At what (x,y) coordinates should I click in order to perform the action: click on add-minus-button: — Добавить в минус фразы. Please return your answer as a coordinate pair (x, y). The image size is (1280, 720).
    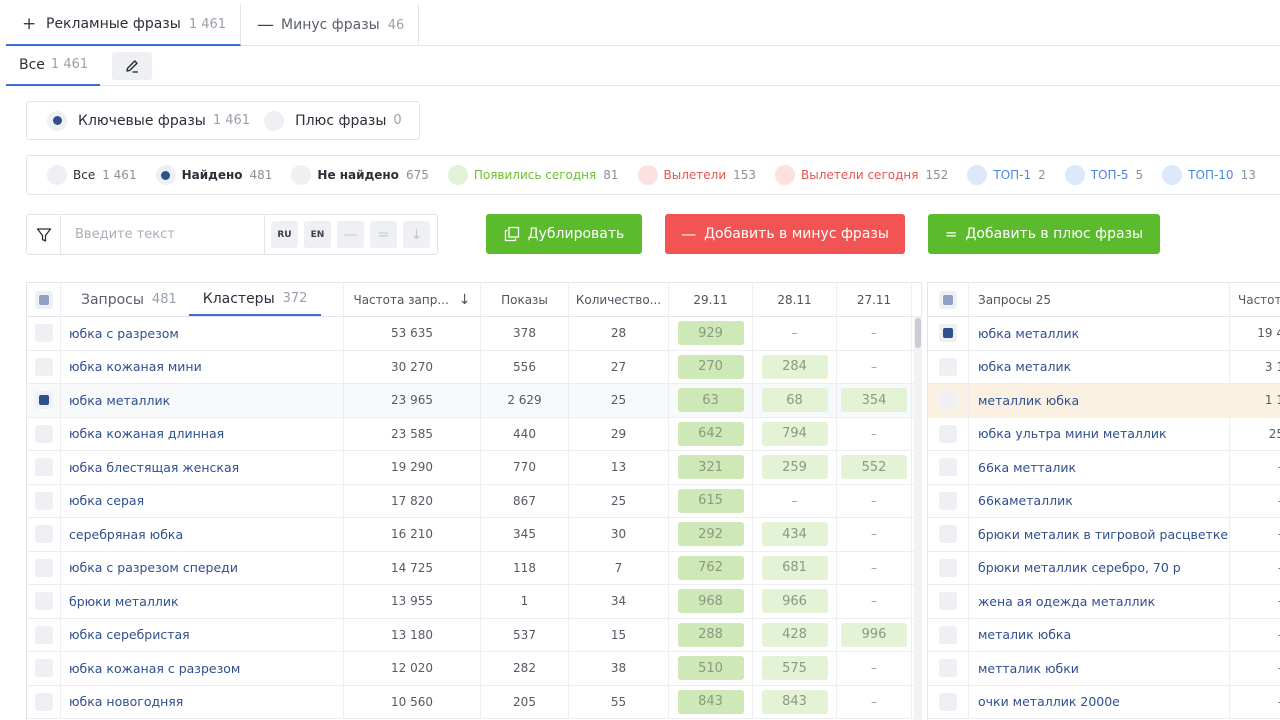
    Looking at the image, I should click on (785, 234).